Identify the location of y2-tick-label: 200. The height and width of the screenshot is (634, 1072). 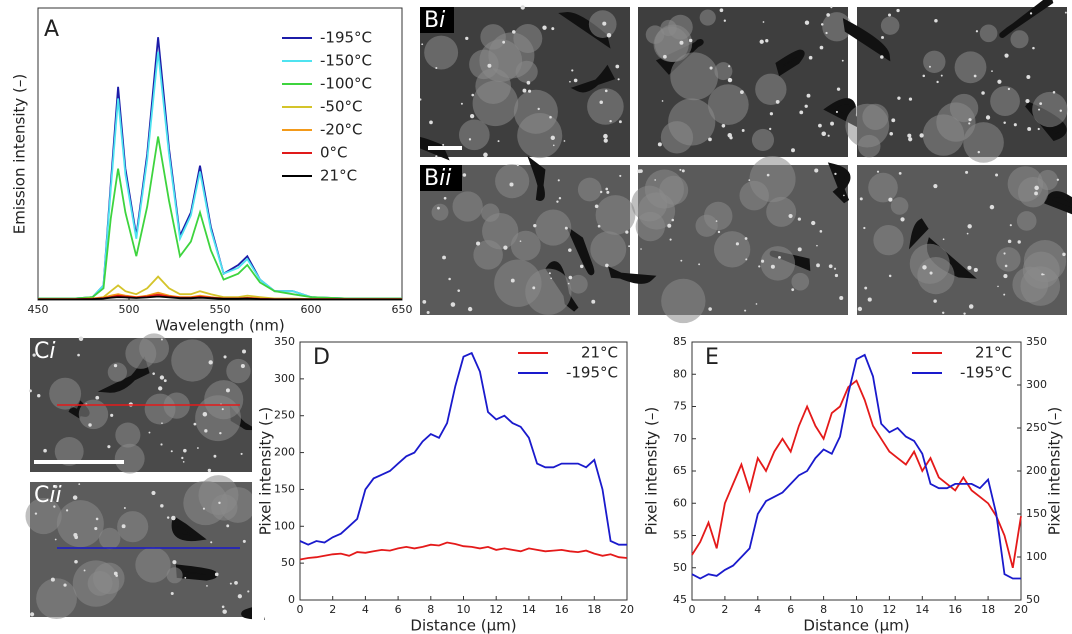
(1036, 470).